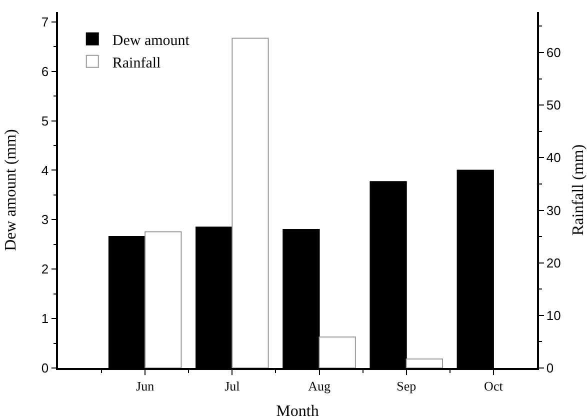 This screenshot has width=587, height=420. I want to click on y2-tick-label: 20, so click(553, 262).